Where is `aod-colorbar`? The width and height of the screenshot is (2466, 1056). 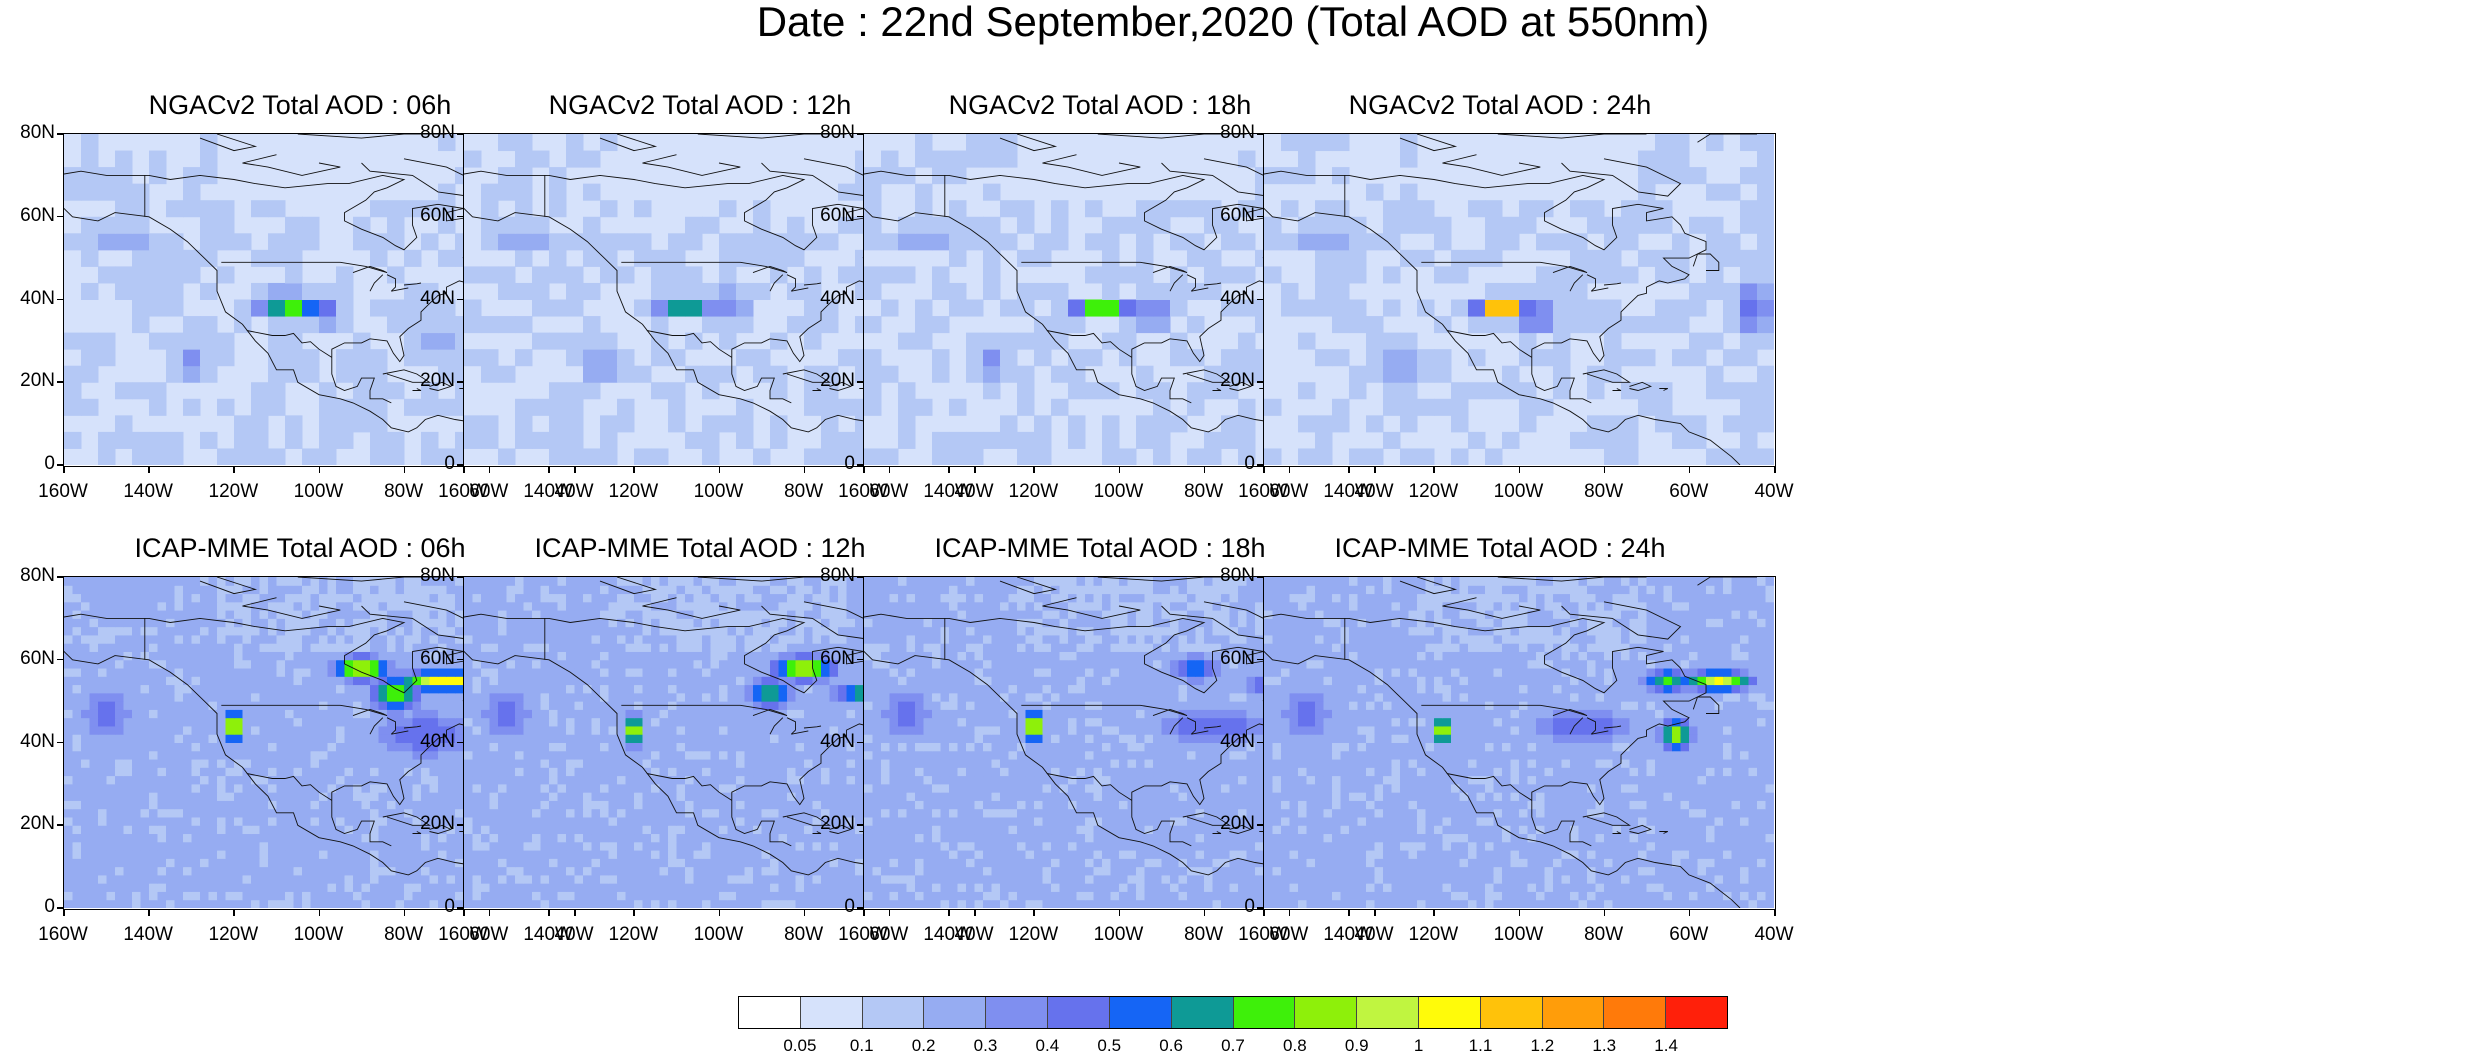
aod-colorbar is located at coordinates (1233, 1012).